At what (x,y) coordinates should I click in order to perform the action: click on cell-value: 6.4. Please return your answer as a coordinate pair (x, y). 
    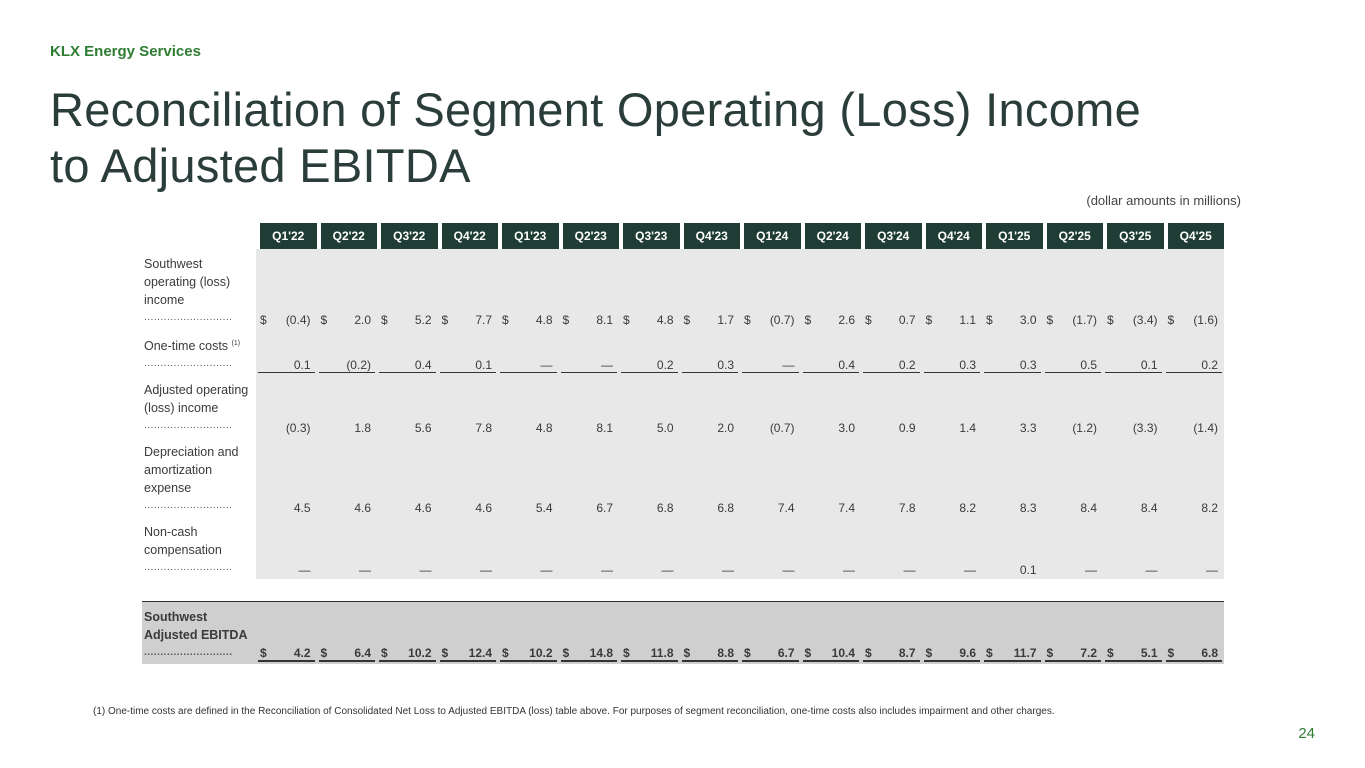
    Looking at the image, I should click on (362, 653).